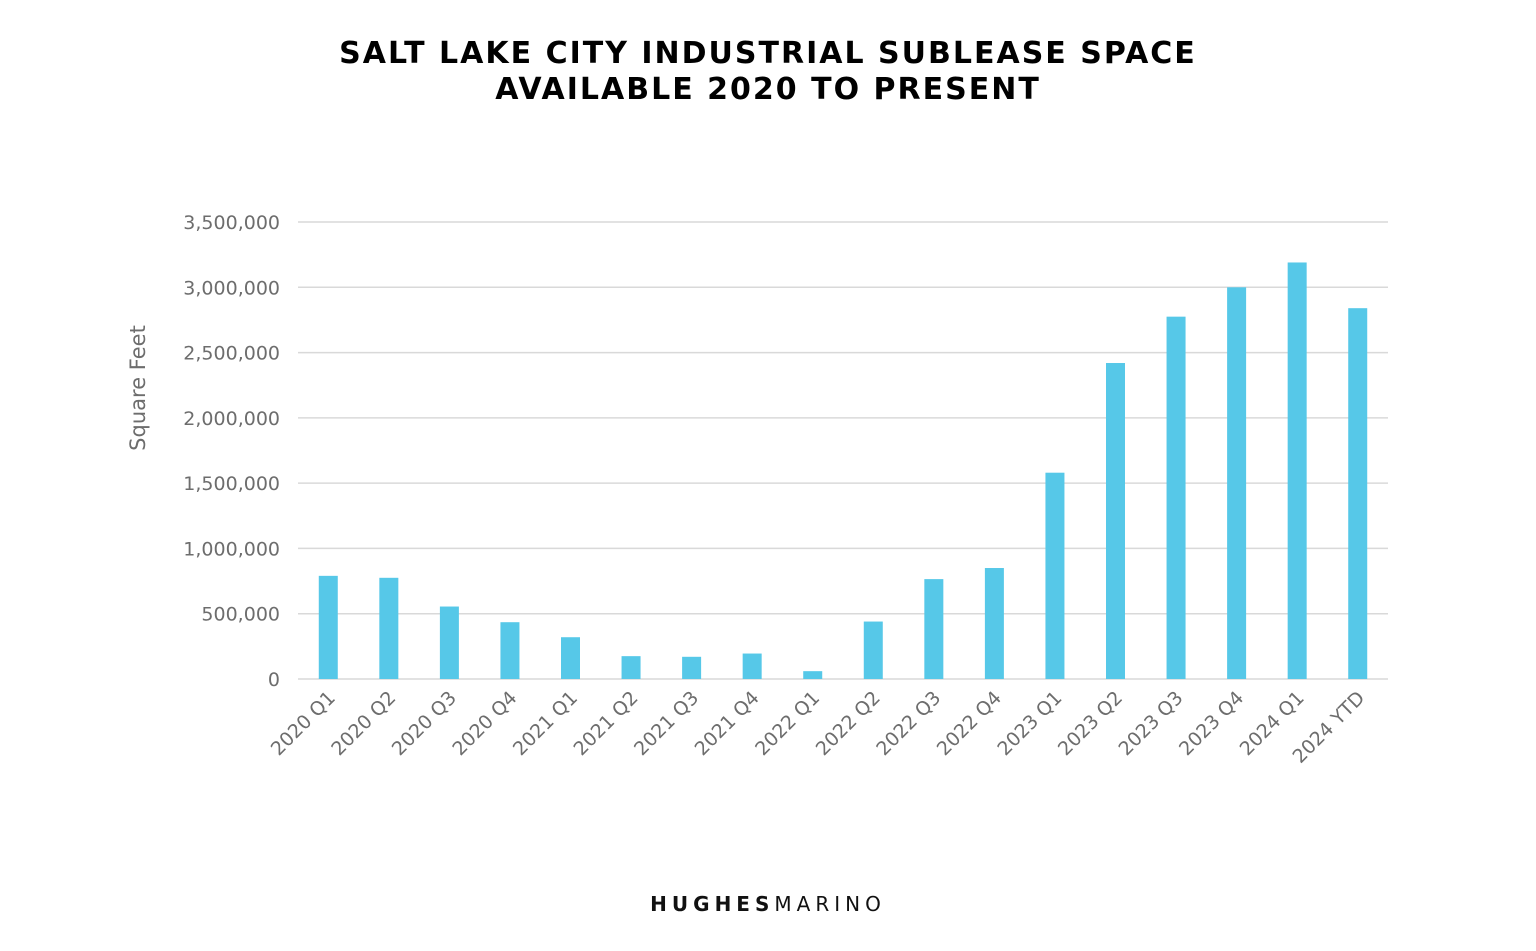  Describe the element at coordinates (830, 904) in the screenshot. I see `logo-light-text: MARINO` at that location.